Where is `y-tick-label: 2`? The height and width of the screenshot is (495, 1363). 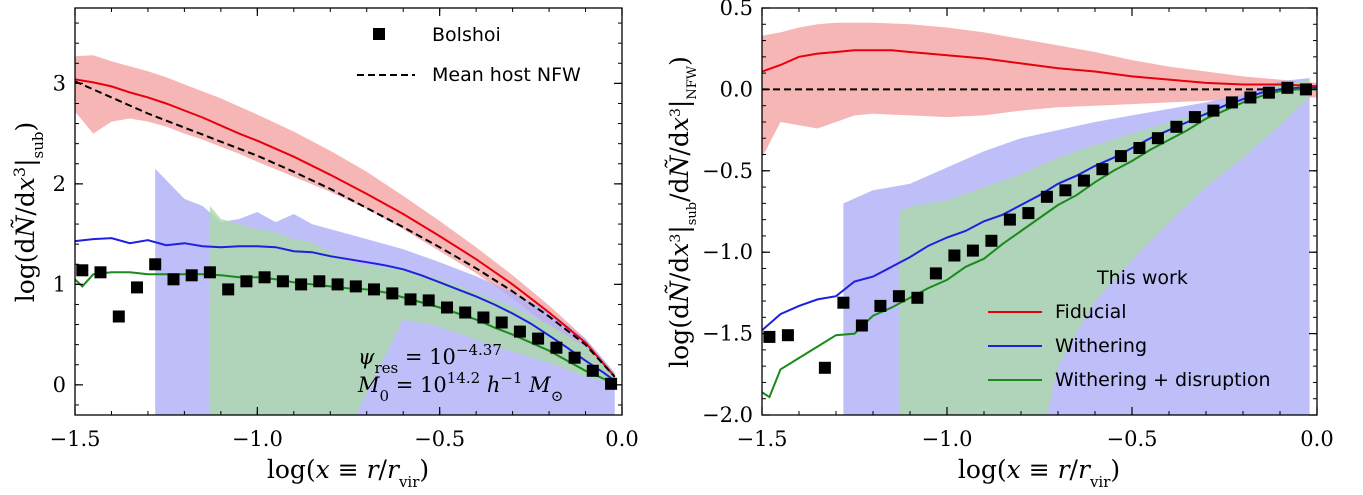
y-tick-label: 2 is located at coordinates (59, 184).